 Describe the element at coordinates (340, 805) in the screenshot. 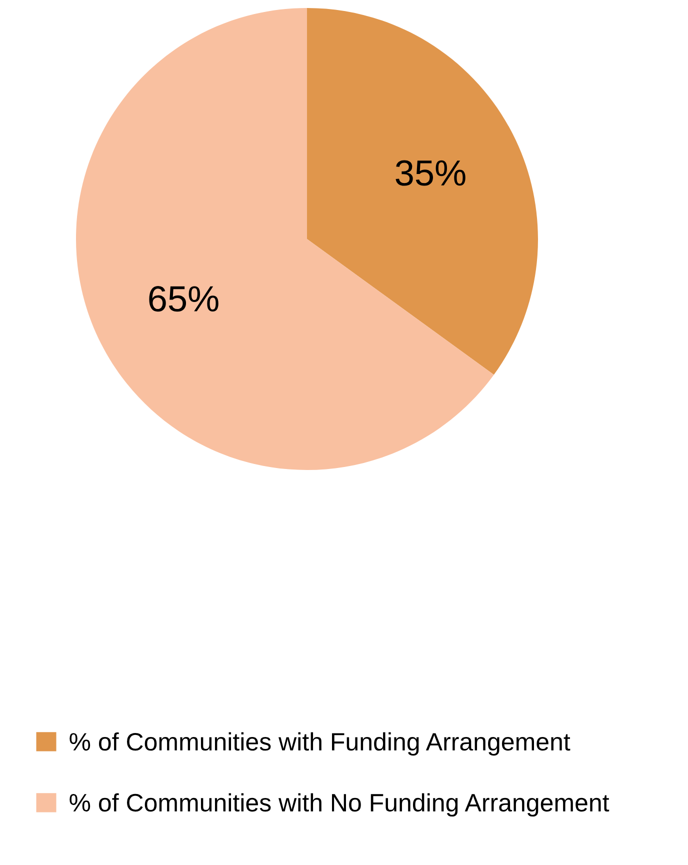

I see `legend-label: % of Communities with No Funding Arrangement` at that location.